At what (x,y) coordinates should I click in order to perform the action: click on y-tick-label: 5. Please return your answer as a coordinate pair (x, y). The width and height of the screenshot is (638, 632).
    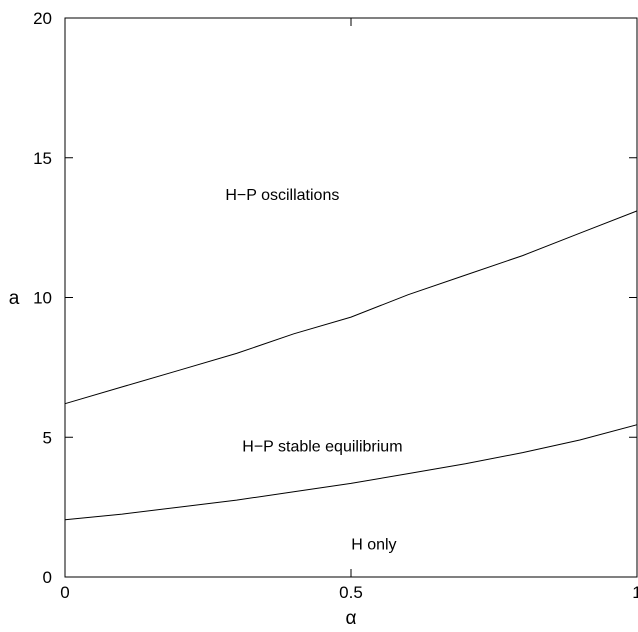
    Looking at the image, I should click on (47, 437).